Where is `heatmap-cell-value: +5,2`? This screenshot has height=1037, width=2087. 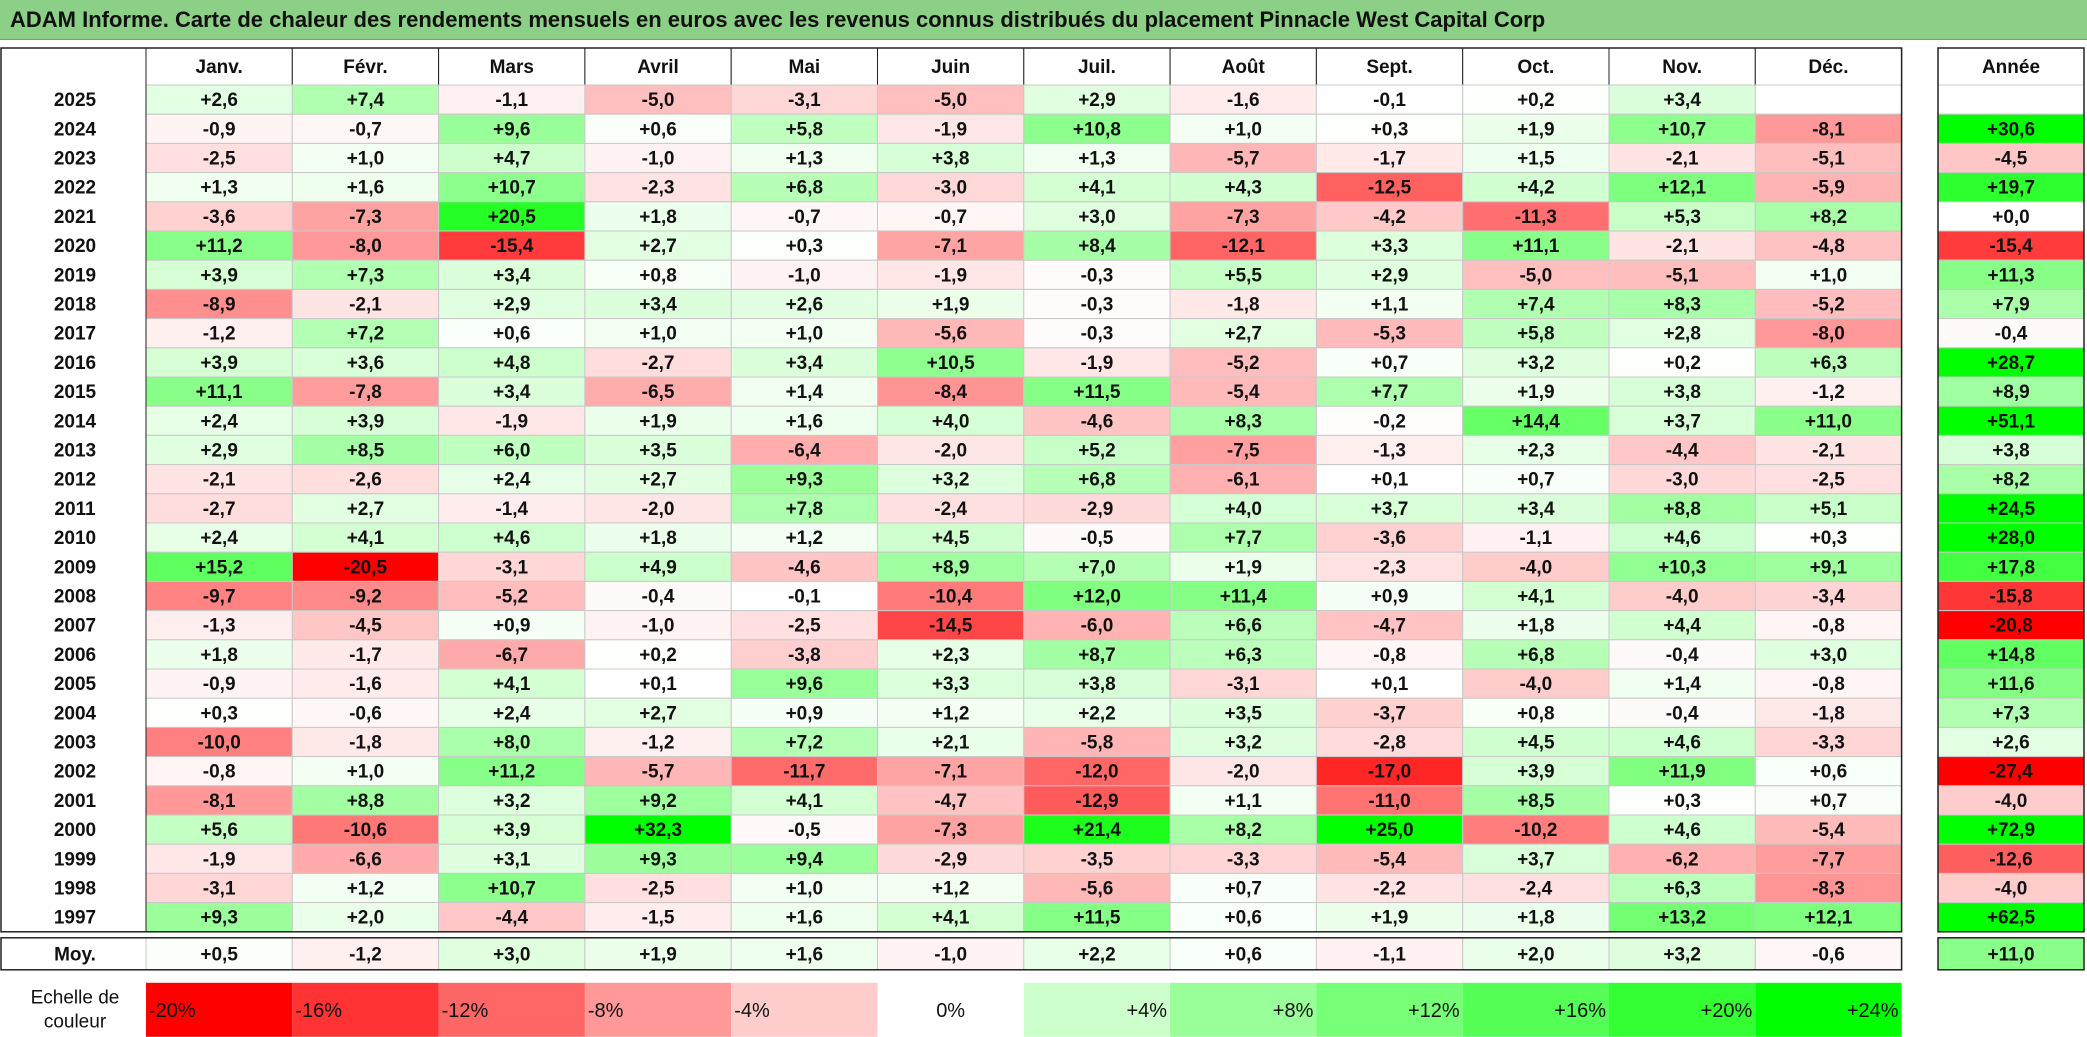 heatmap-cell-value: +5,2 is located at coordinates (1097, 451).